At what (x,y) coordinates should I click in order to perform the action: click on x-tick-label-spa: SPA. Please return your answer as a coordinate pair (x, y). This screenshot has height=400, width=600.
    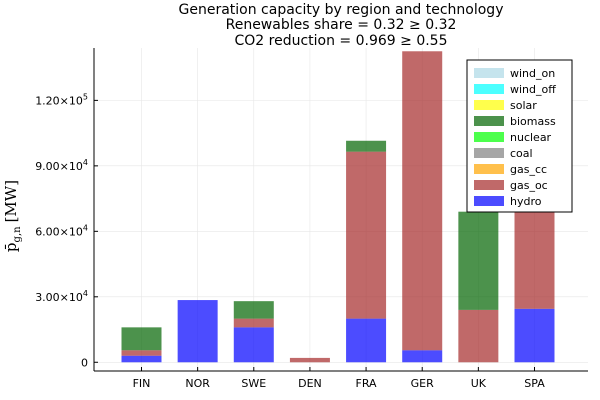
    Looking at the image, I should click on (534, 383).